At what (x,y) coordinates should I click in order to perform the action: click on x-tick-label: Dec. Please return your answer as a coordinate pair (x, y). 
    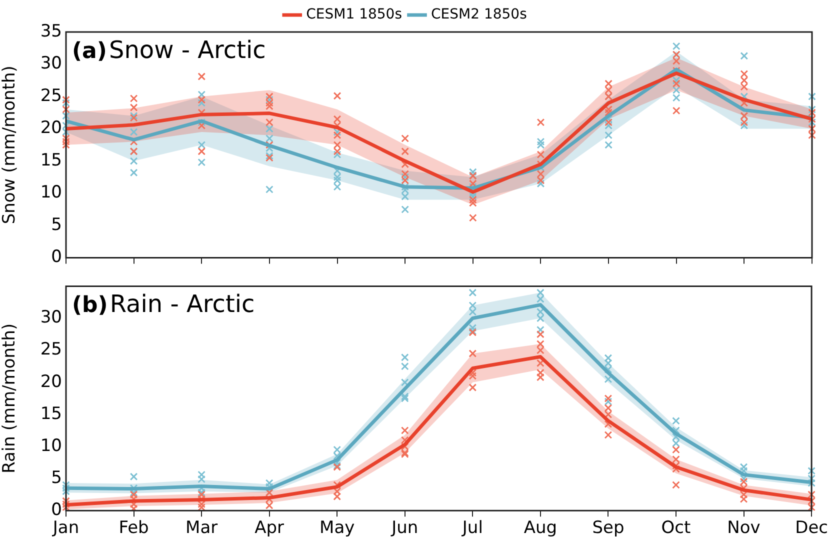
    Looking at the image, I should click on (811, 528).